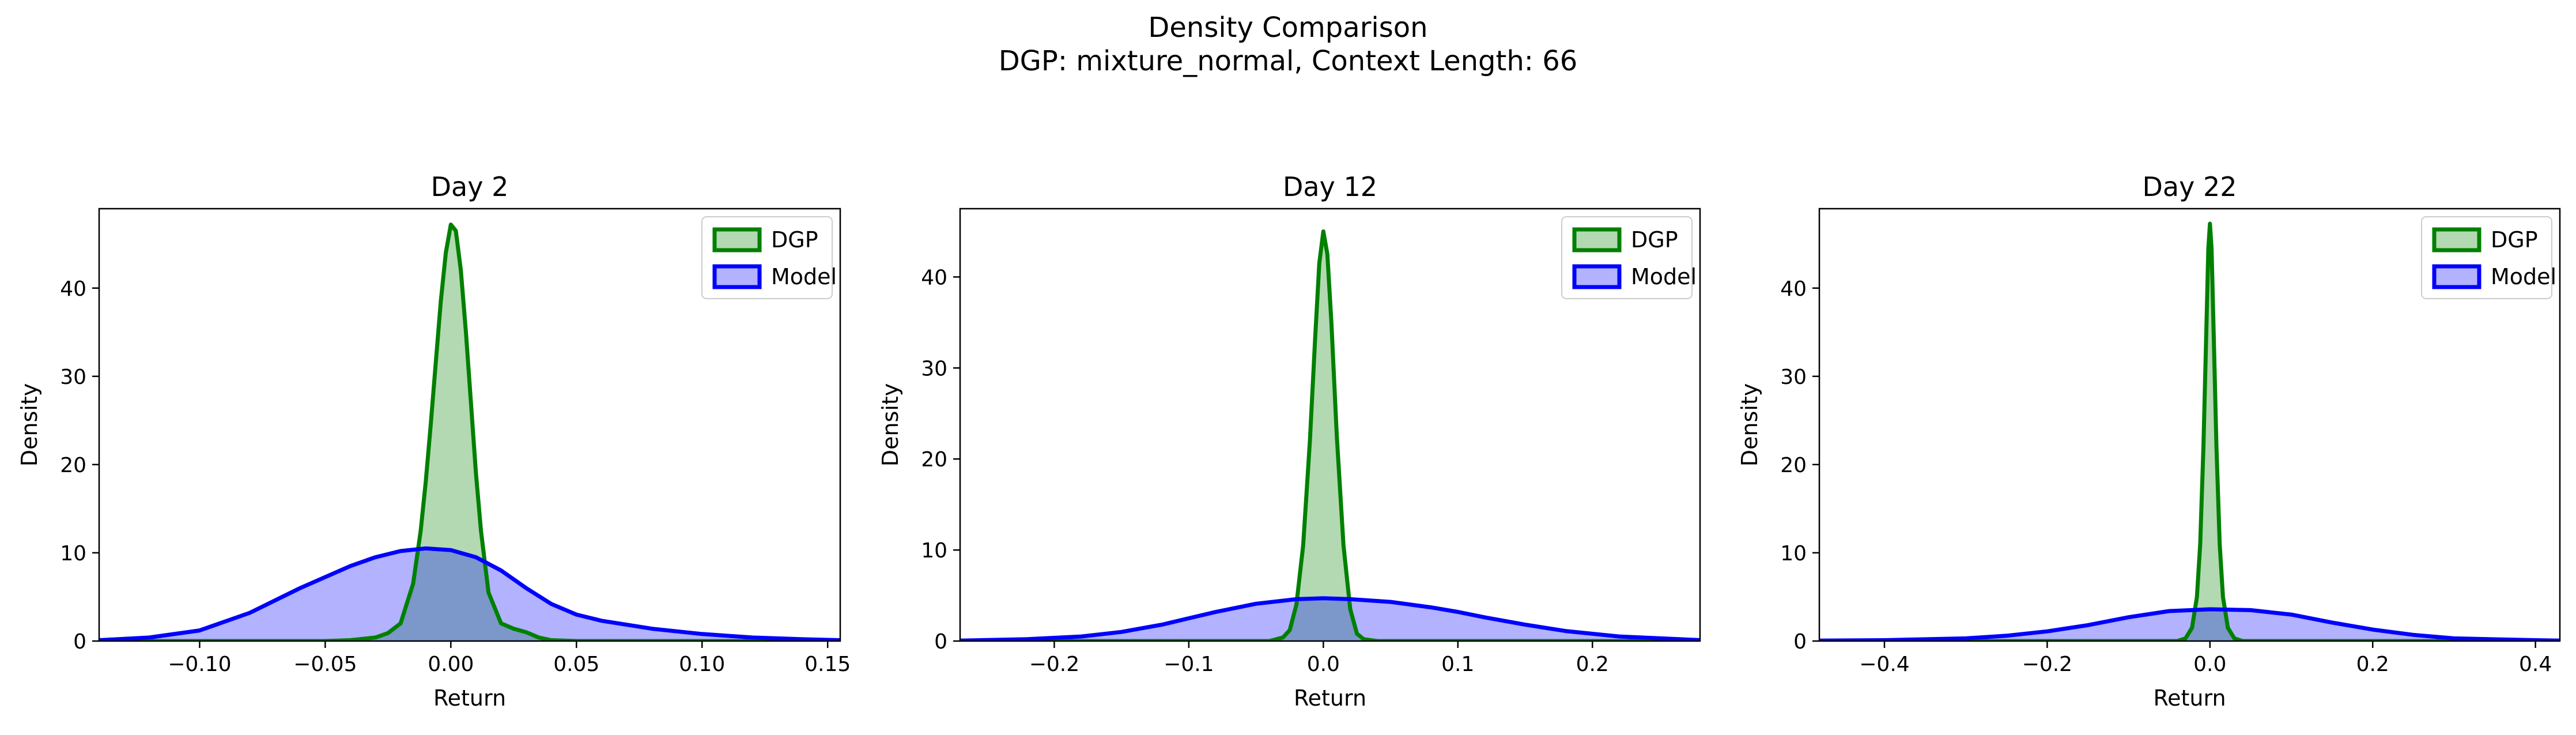 The image size is (2576, 735). I want to click on panel-3-title: Day 22, so click(2190, 186).